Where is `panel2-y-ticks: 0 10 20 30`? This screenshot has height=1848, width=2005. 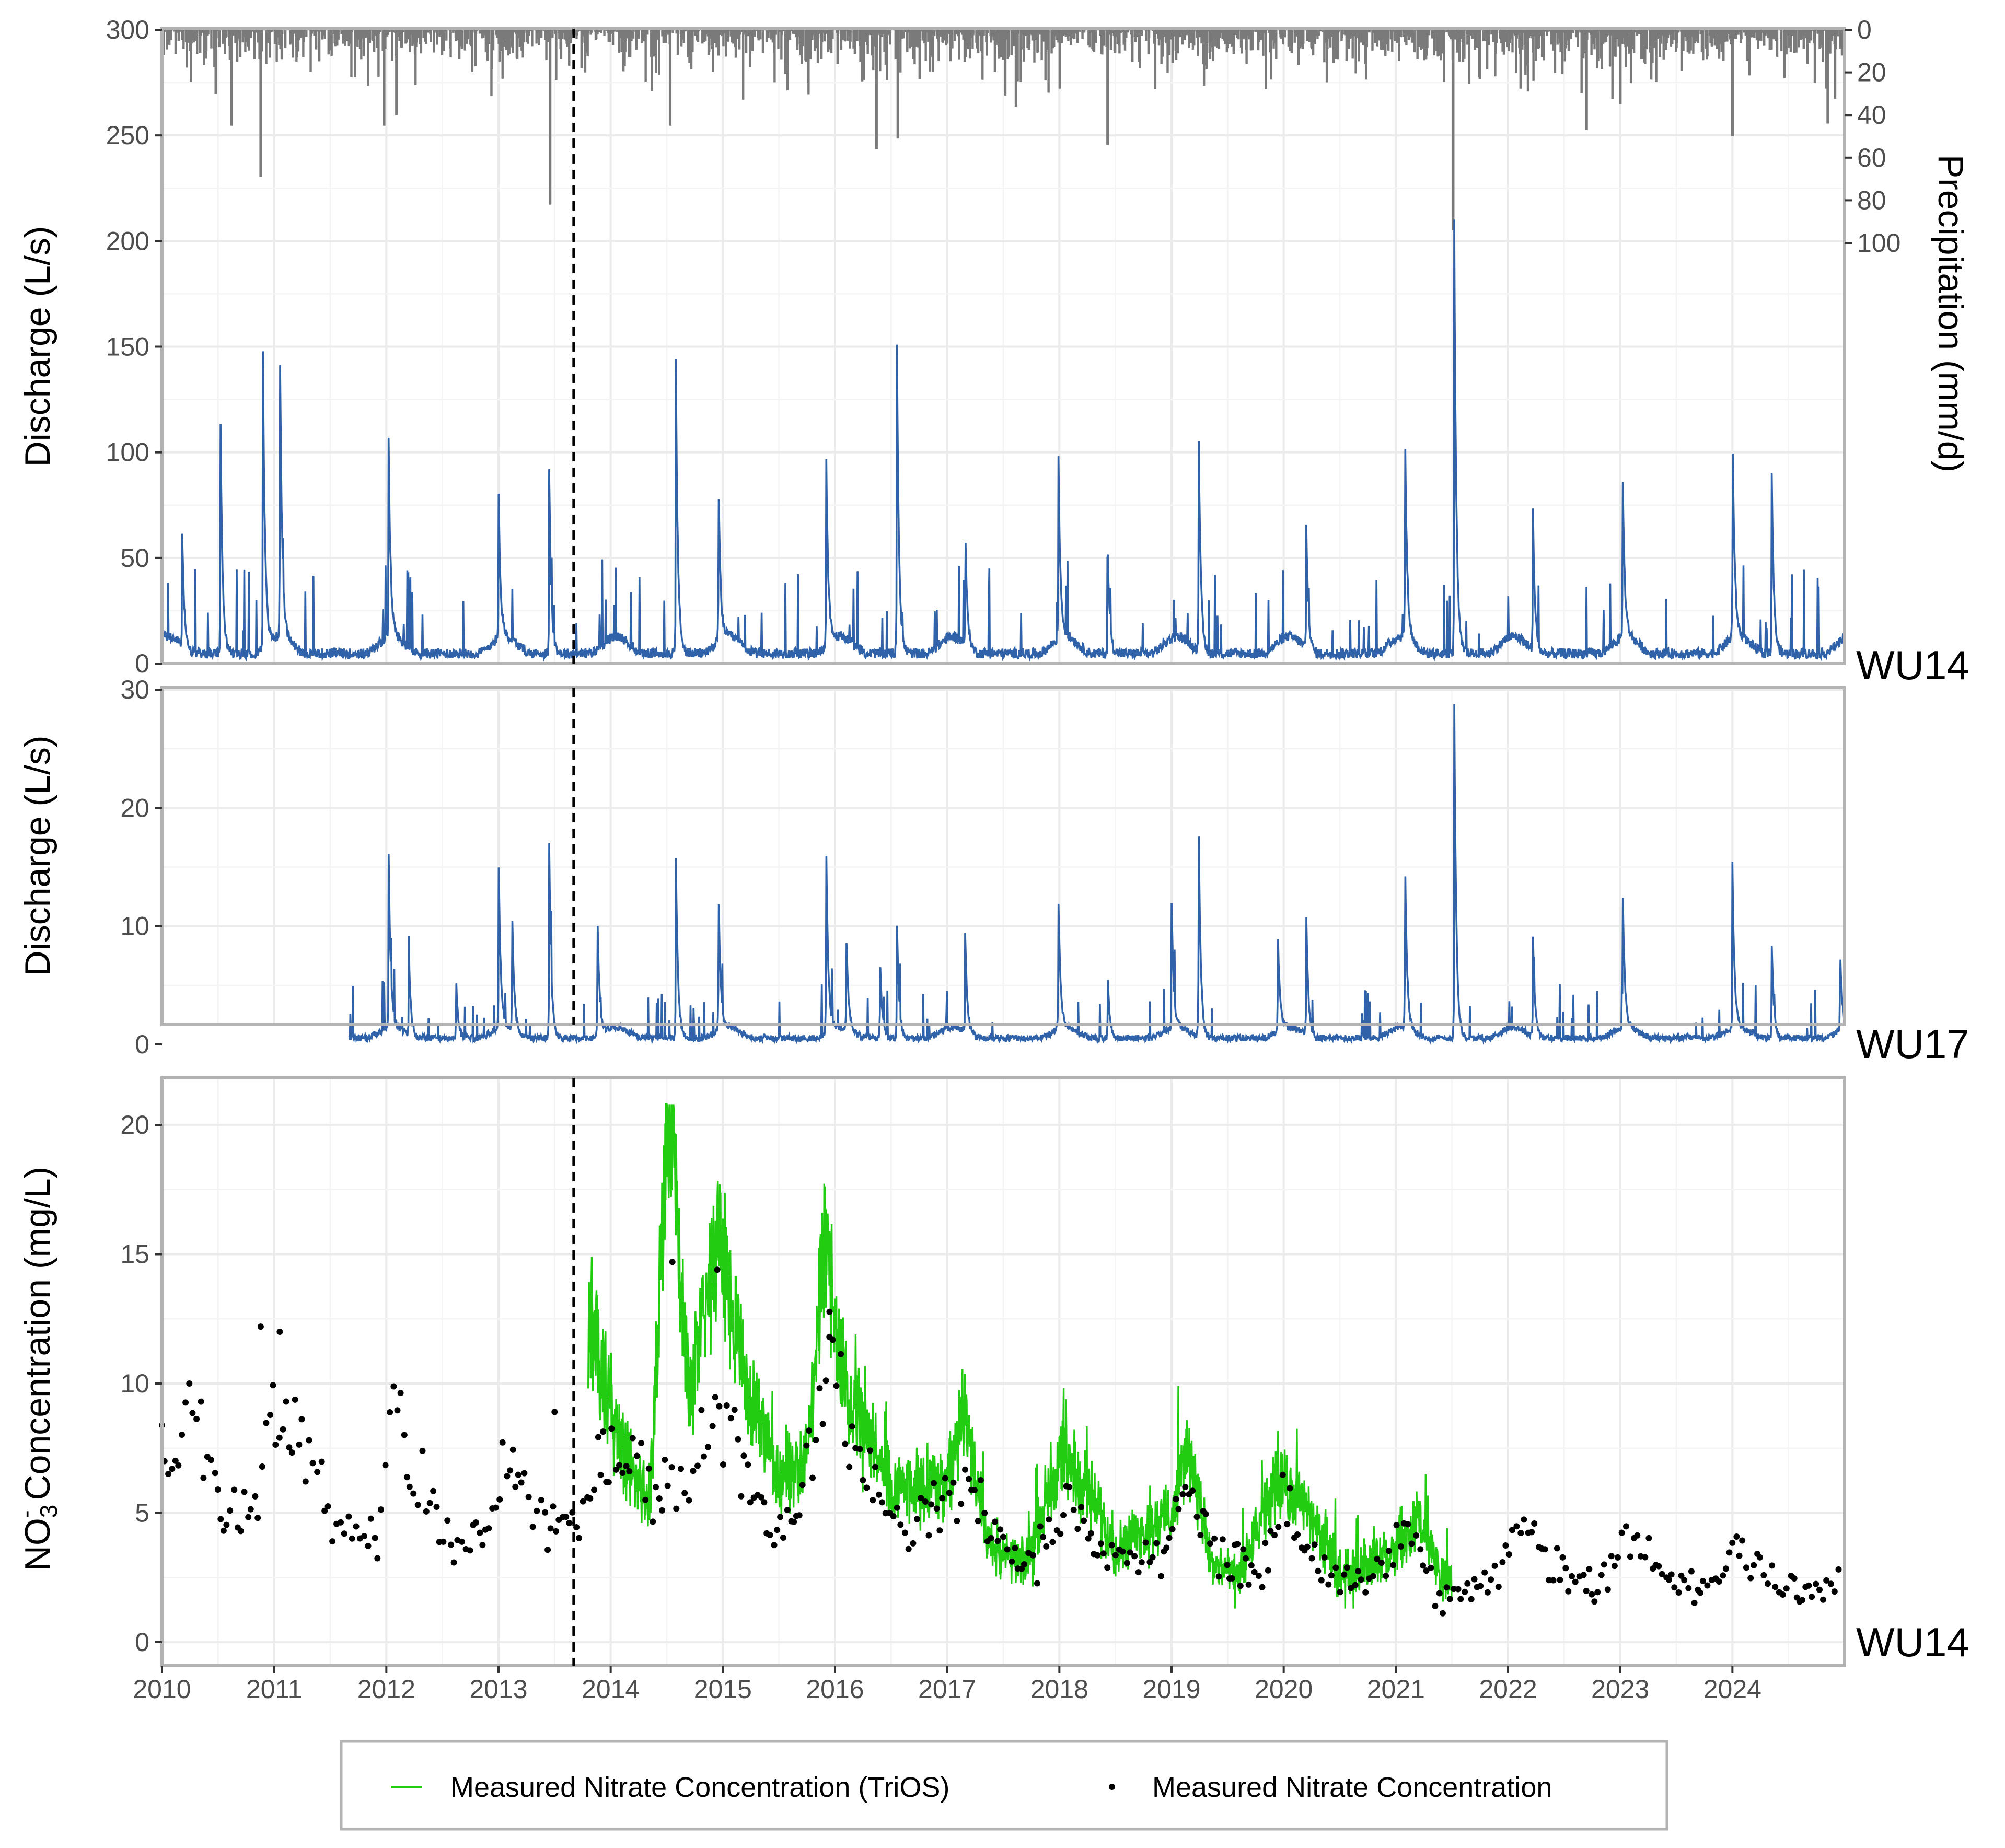 panel2-y-ticks: 0 10 20 30 is located at coordinates (141, 867).